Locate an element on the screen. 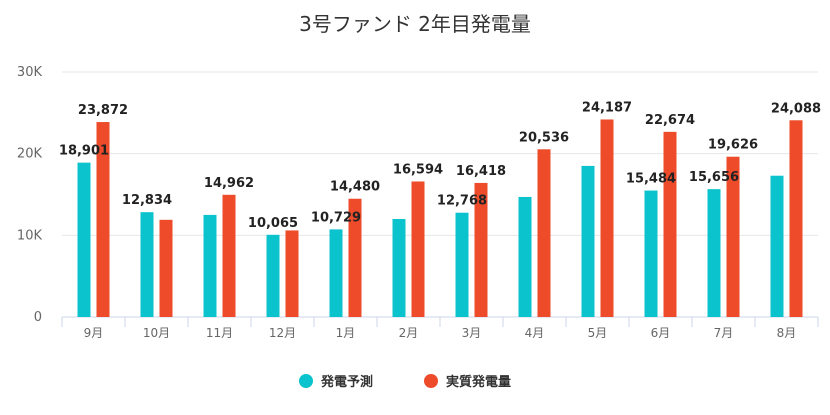 The height and width of the screenshot is (415, 830). x-tick-label: 12月 is located at coordinates (282, 333).